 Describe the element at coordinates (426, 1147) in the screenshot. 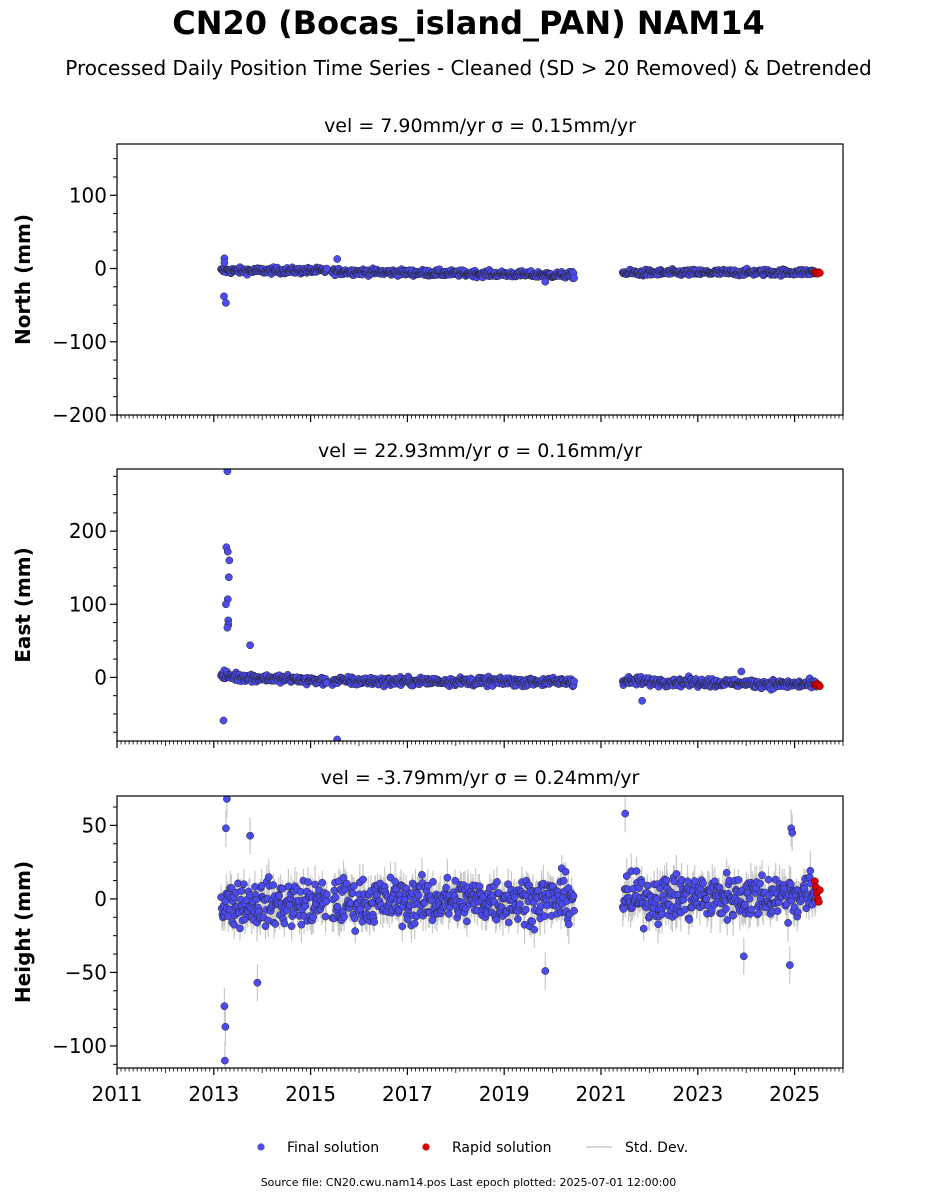

I see `legend-swatch-rapid` at that location.